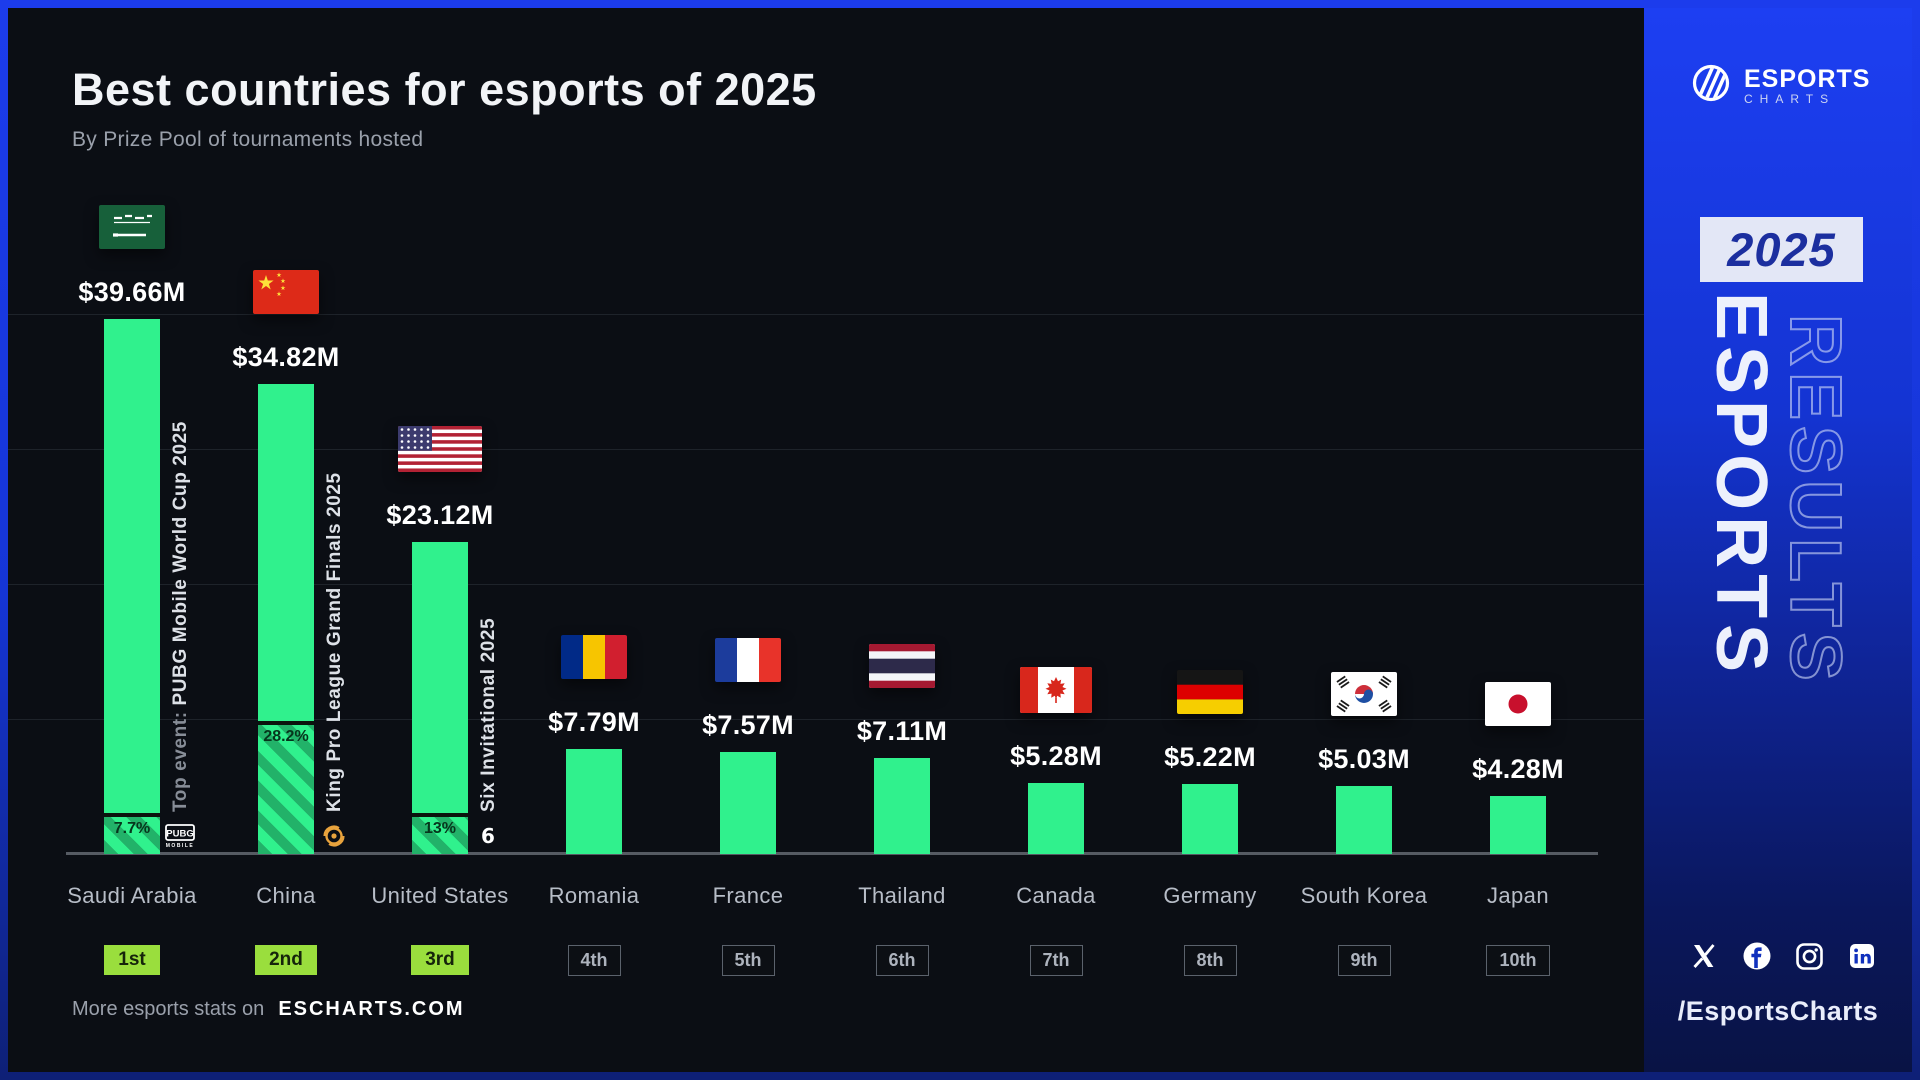  What do you see at coordinates (832, 853) in the screenshot?
I see `x-axis-line` at bounding box center [832, 853].